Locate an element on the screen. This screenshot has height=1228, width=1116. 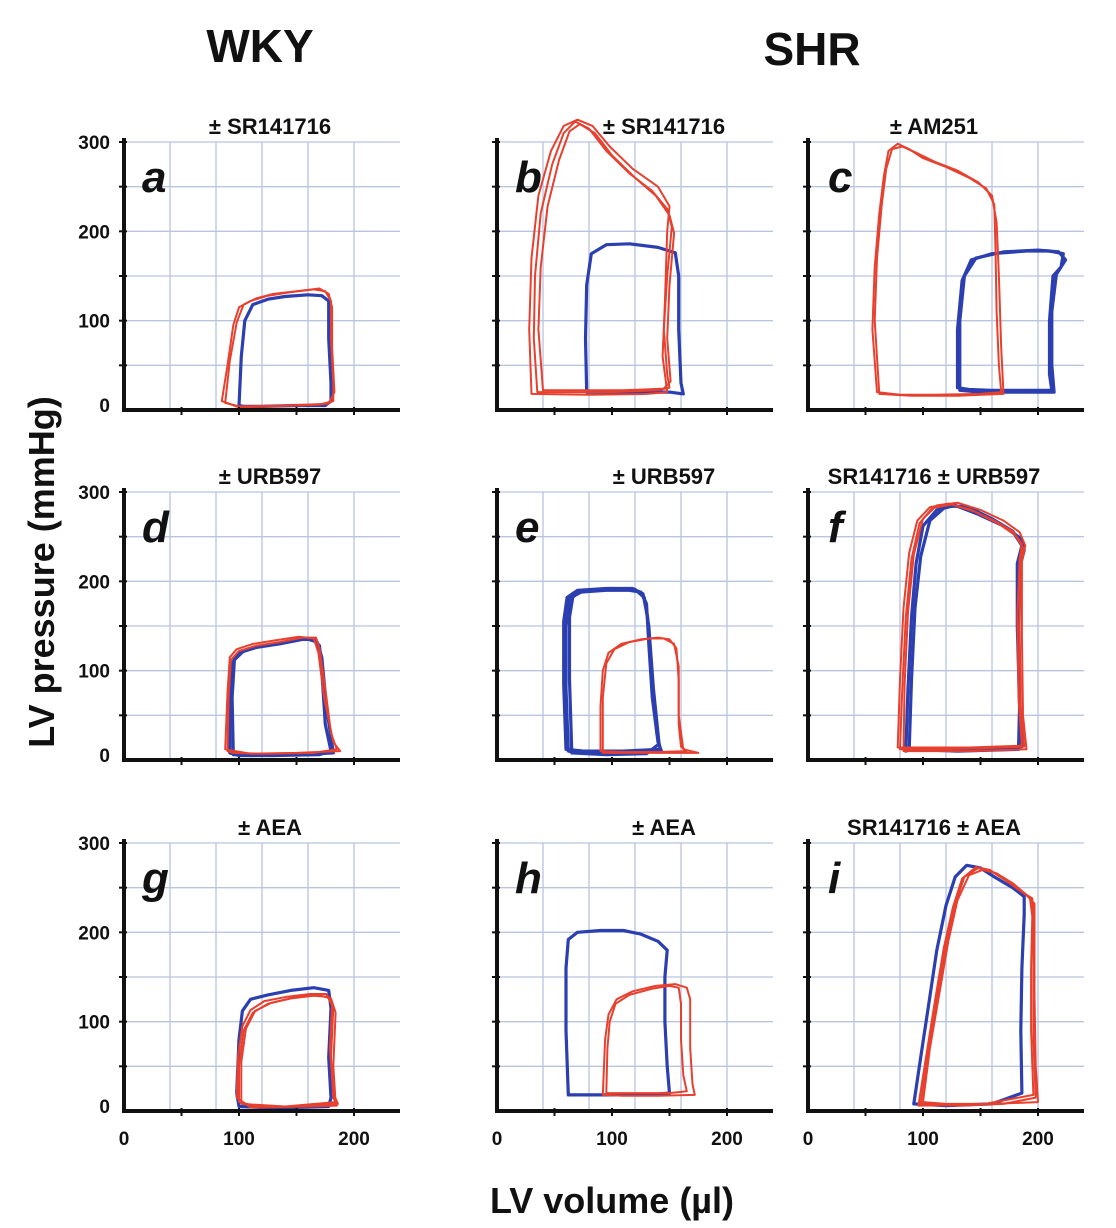
panel-letter: f is located at coordinates (837, 527).